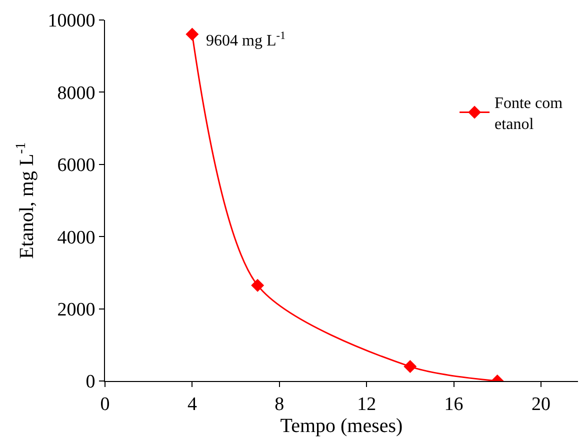 The width and height of the screenshot is (580, 441). I want to click on x-axis-title: Tempo (meses), so click(341, 425).